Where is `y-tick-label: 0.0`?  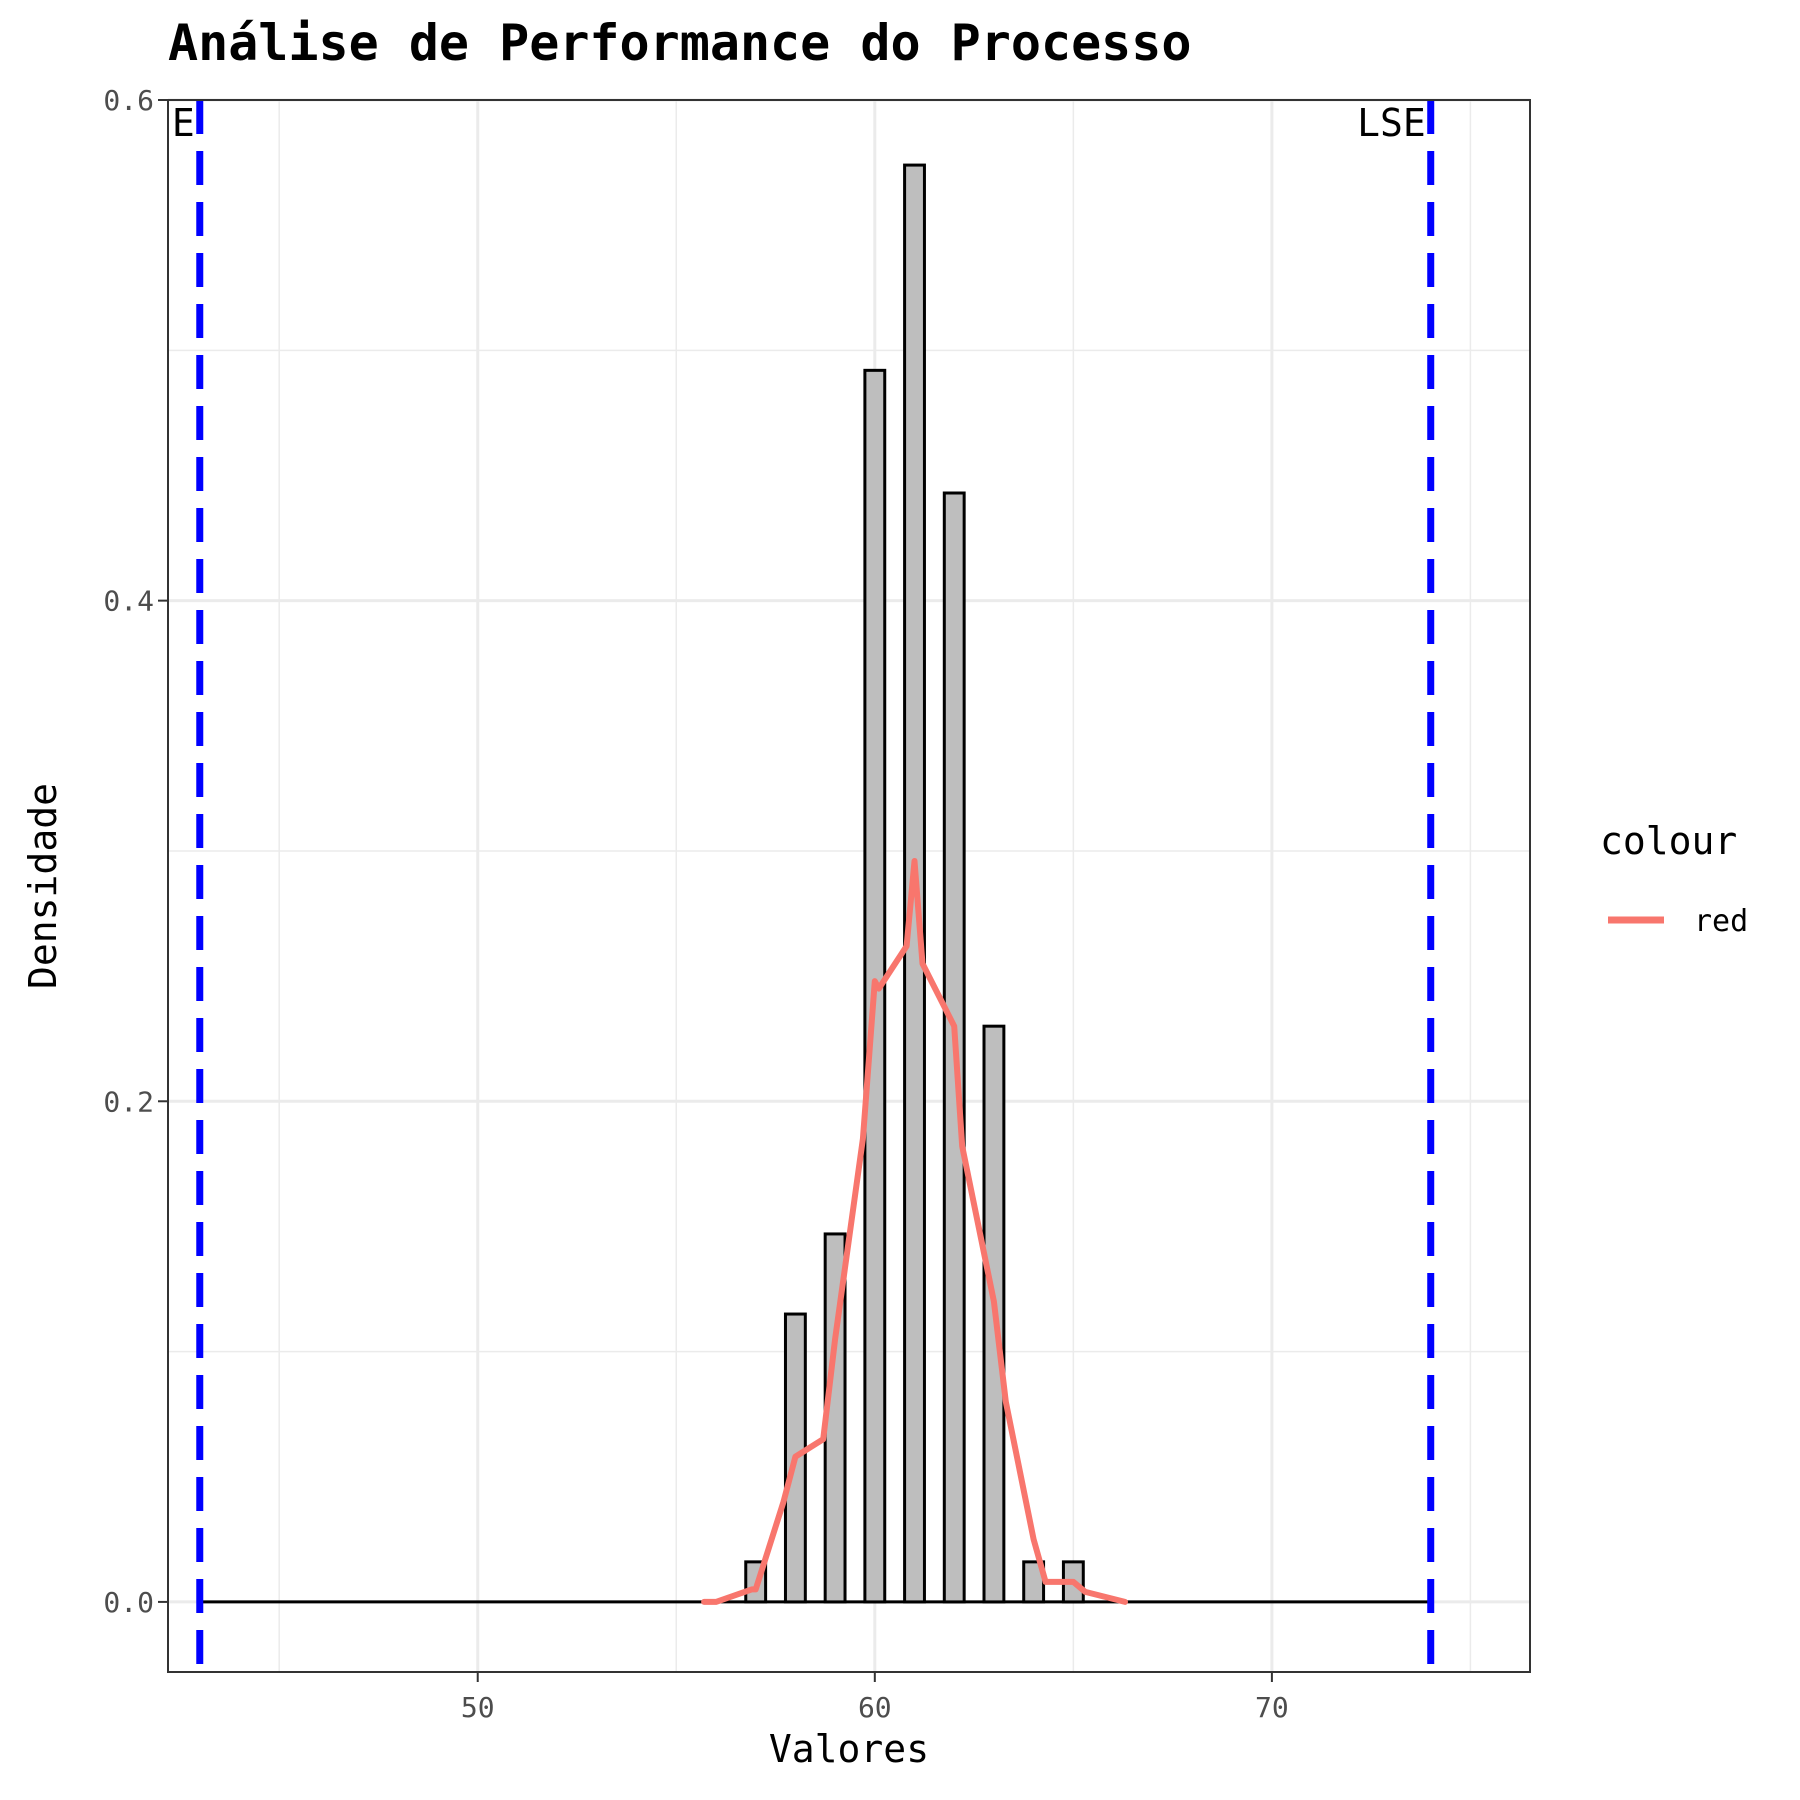
y-tick-label: 0.0 is located at coordinates (128, 1602).